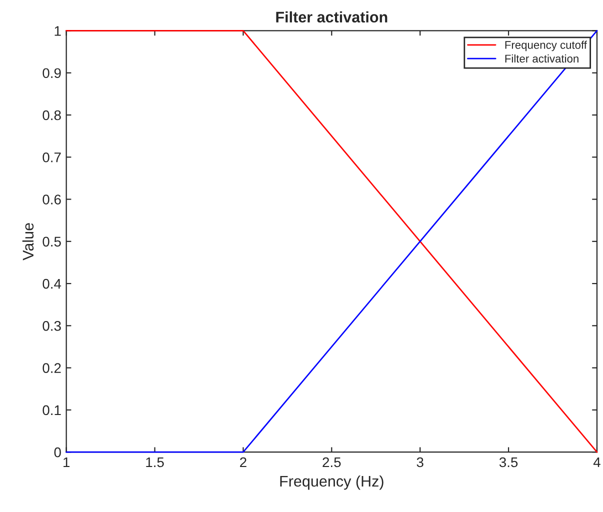 This screenshot has height=512, width=603. What do you see at coordinates (51, 326) in the screenshot?
I see `y-tick-label: 0.3` at bounding box center [51, 326].